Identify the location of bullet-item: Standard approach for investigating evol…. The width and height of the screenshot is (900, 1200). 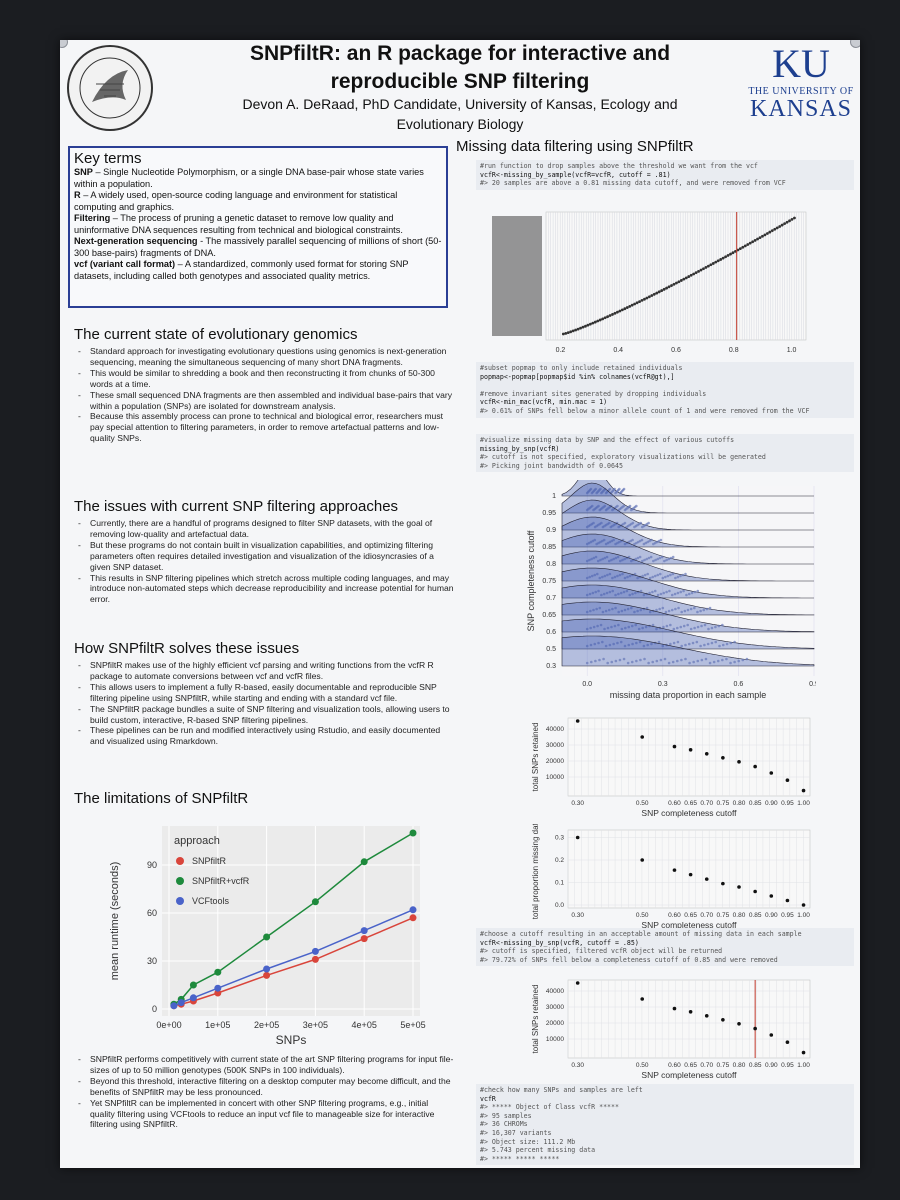
(266, 357).